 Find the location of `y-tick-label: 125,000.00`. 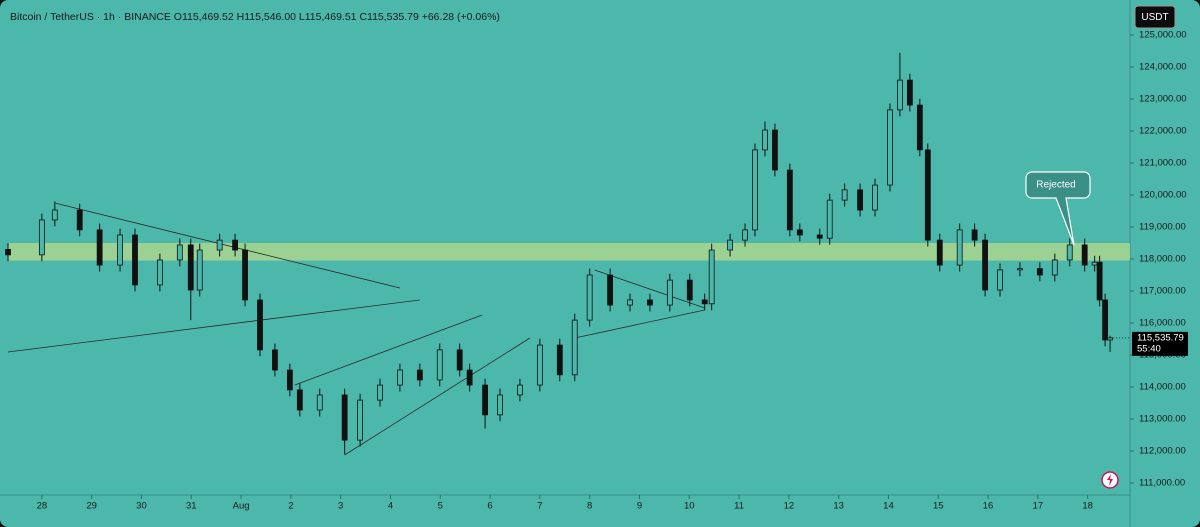

y-tick-label: 125,000.00 is located at coordinates (1163, 35).